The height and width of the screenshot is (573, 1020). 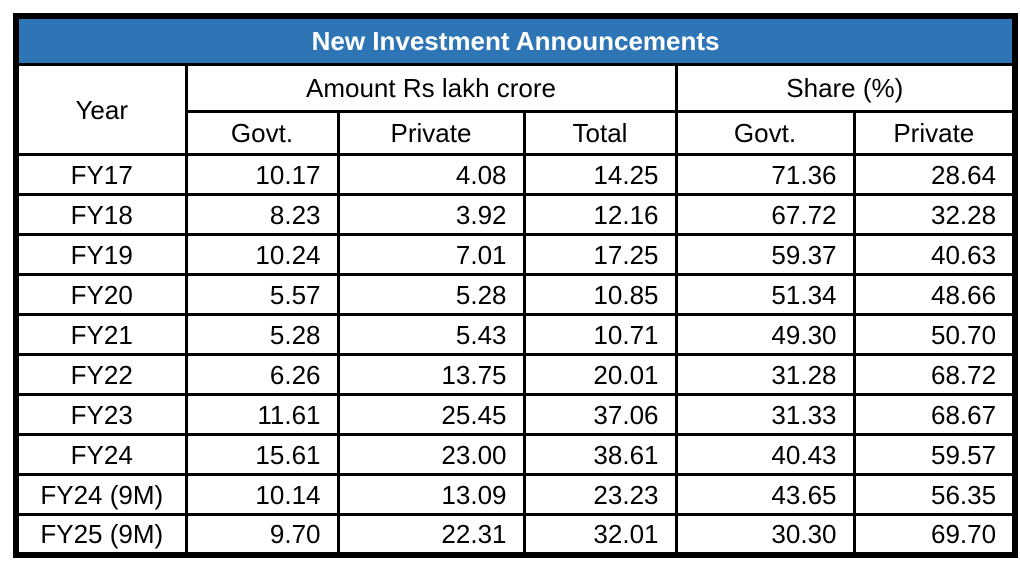 I want to click on amount-govt-cell: 9.70, so click(x=262, y=534).